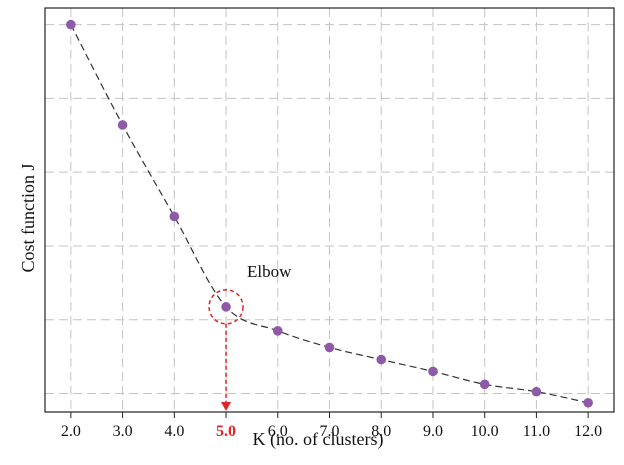 Image resolution: width=624 pixels, height=465 pixels. What do you see at coordinates (174, 431) in the screenshot?
I see `x-tick-label: 4.0` at bounding box center [174, 431].